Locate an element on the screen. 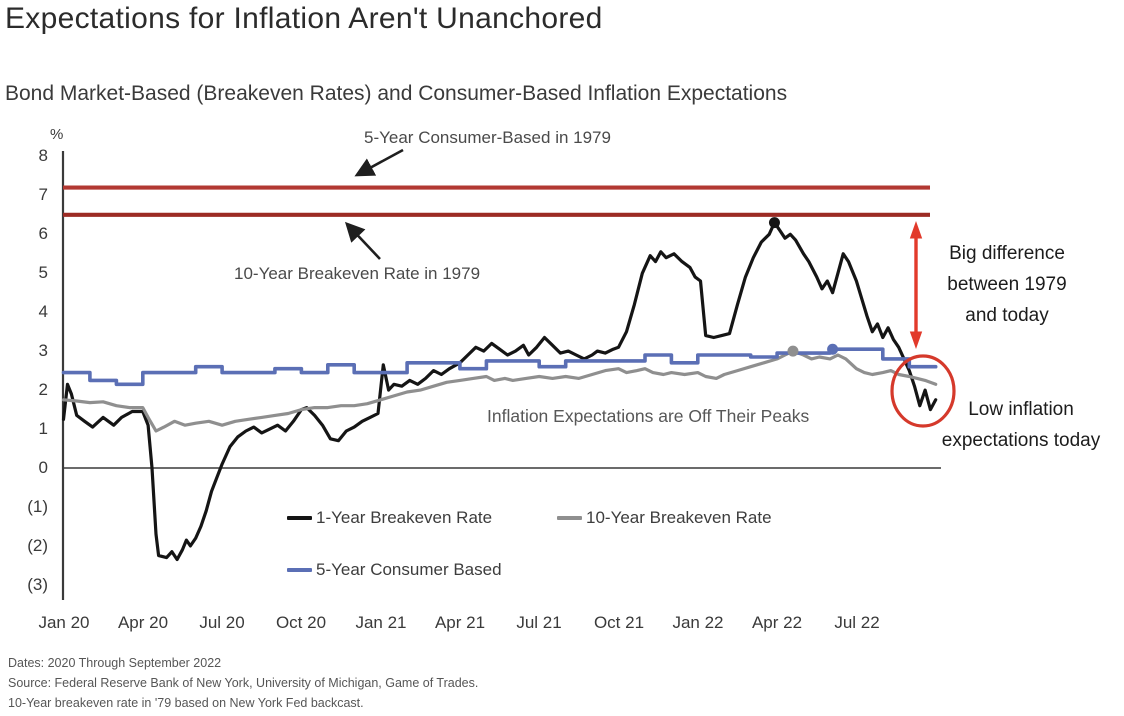 The width and height of the screenshot is (1124, 716). low-inflation-circle is located at coordinates (923, 391).